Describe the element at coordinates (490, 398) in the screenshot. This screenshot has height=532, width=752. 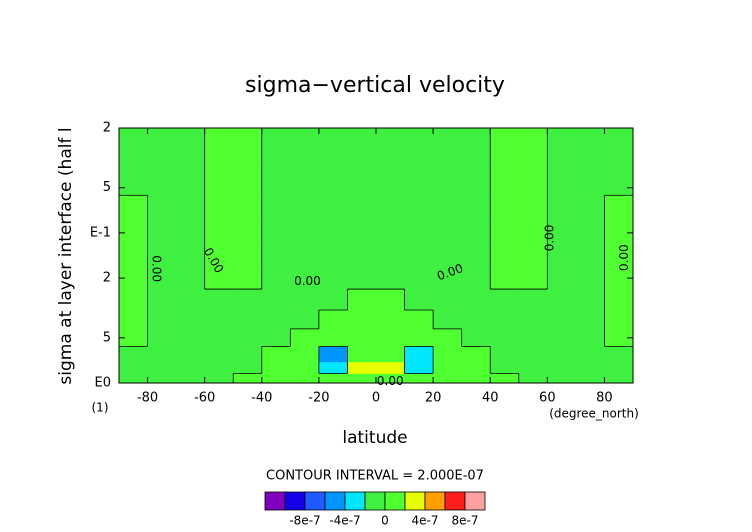
I see `x-tick-label: 40` at that location.